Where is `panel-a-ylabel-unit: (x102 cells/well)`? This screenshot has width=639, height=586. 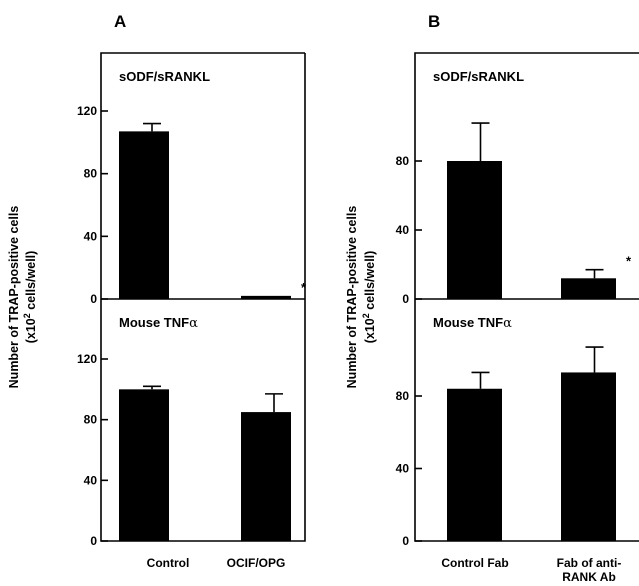
panel-a-ylabel-unit: (x102 cells/well) is located at coordinates (30, 297).